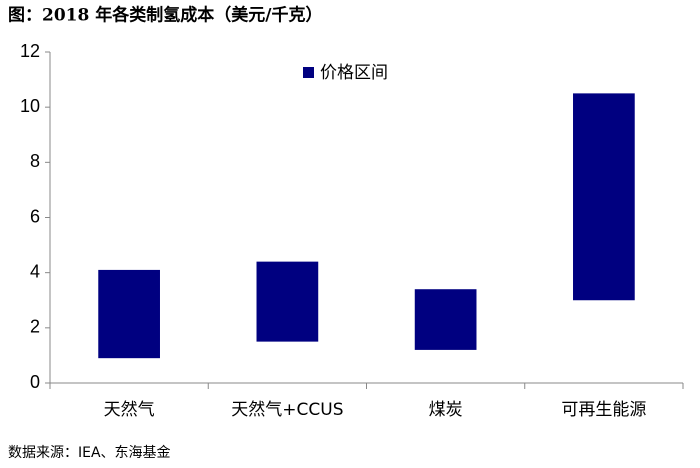 The image size is (700, 468). I want to click on y-tick-label: 2, so click(35, 327).